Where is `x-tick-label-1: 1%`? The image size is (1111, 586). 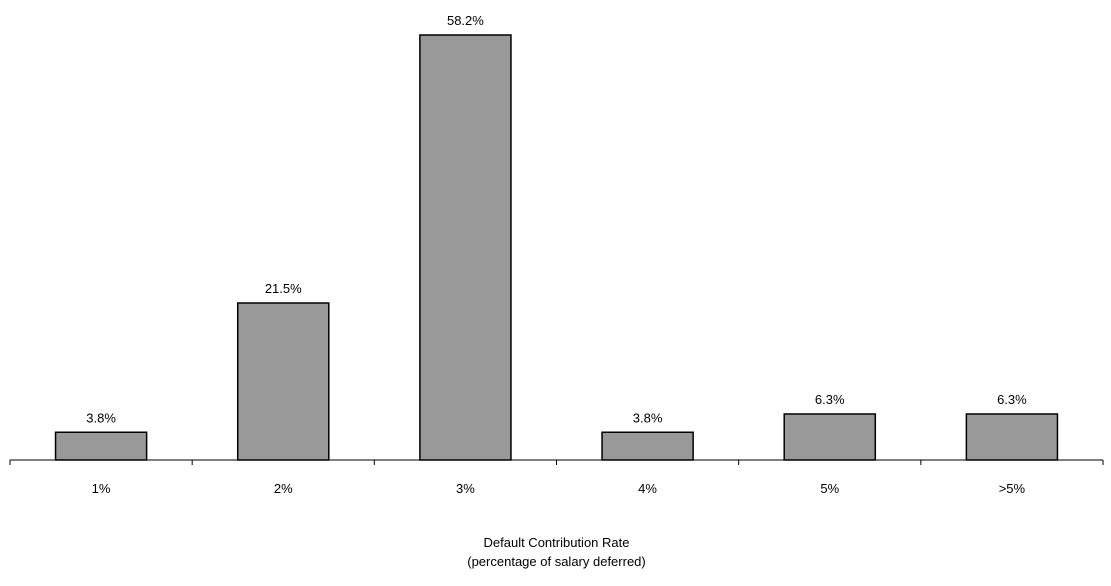
x-tick-label-1: 1% is located at coordinates (101, 488).